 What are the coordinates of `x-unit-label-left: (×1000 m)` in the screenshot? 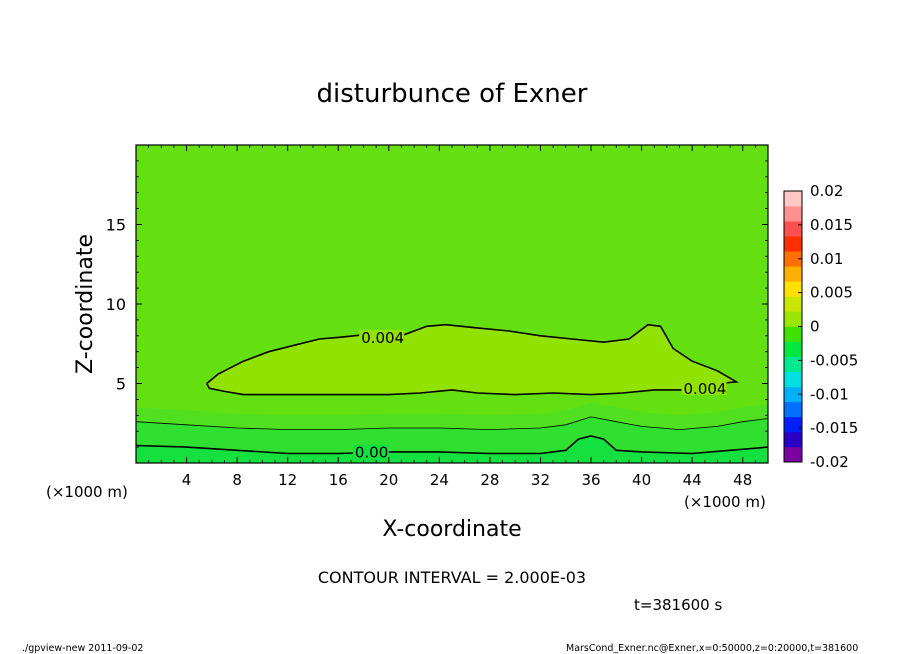 It's located at (87, 492).